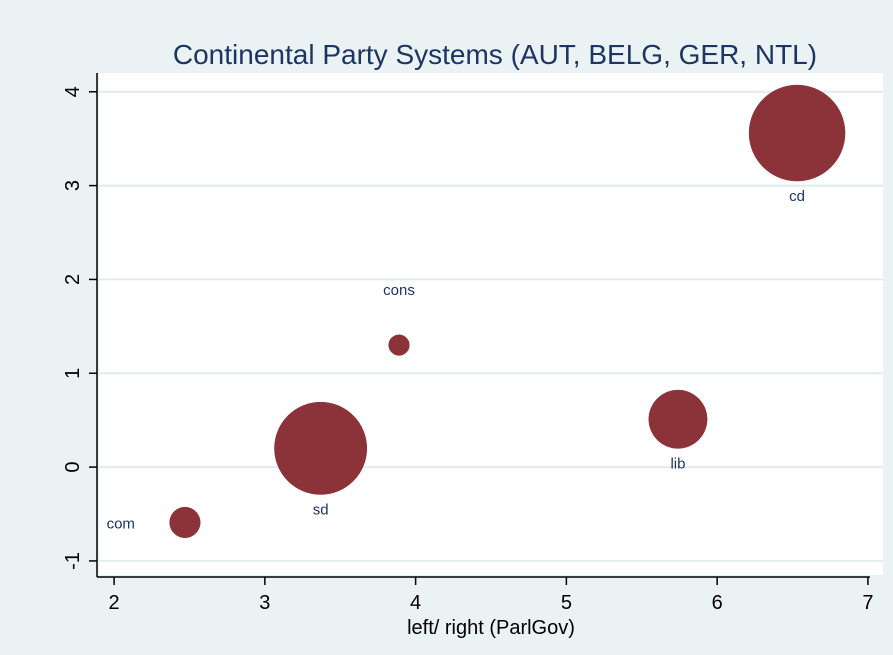 The height and width of the screenshot is (655, 893). What do you see at coordinates (185, 522) in the screenshot?
I see `bubble-com` at bounding box center [185, 522].